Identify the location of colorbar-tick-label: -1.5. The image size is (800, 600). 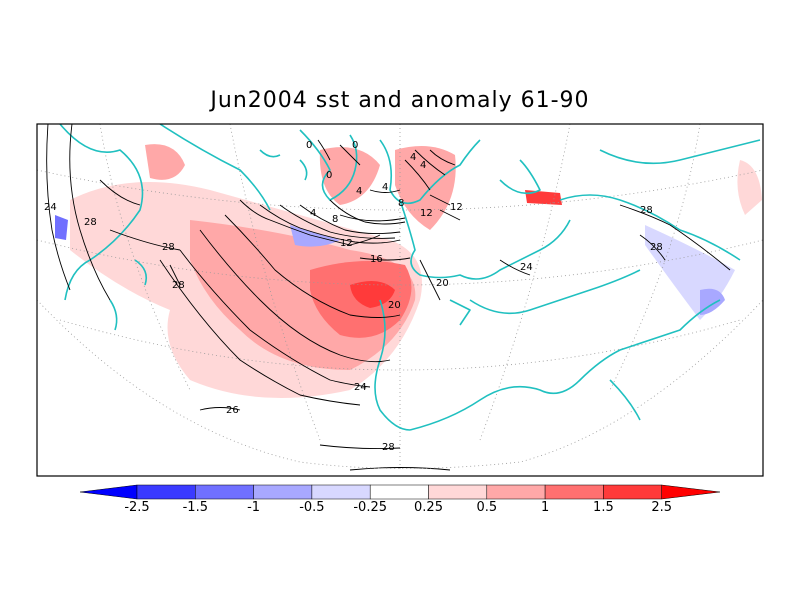
(195, 507).